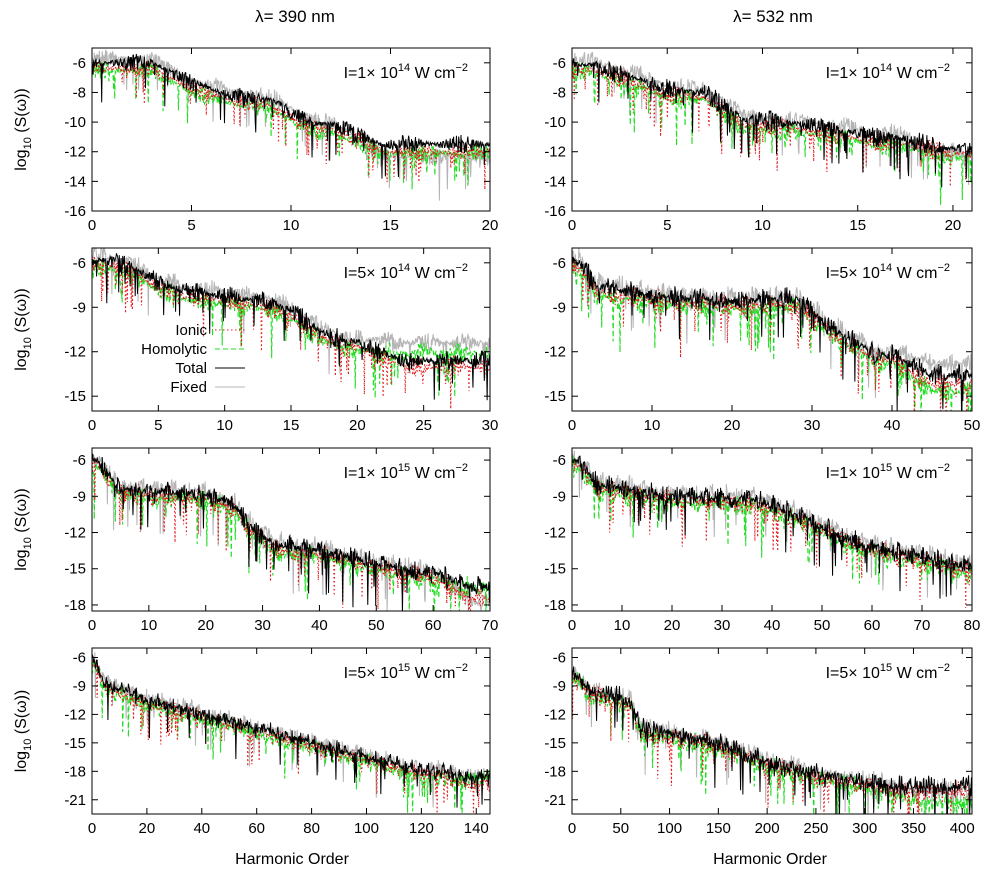 This screenshot has height=879, width=989. I want to click on y-tick-label: -8, so click(559, 92).